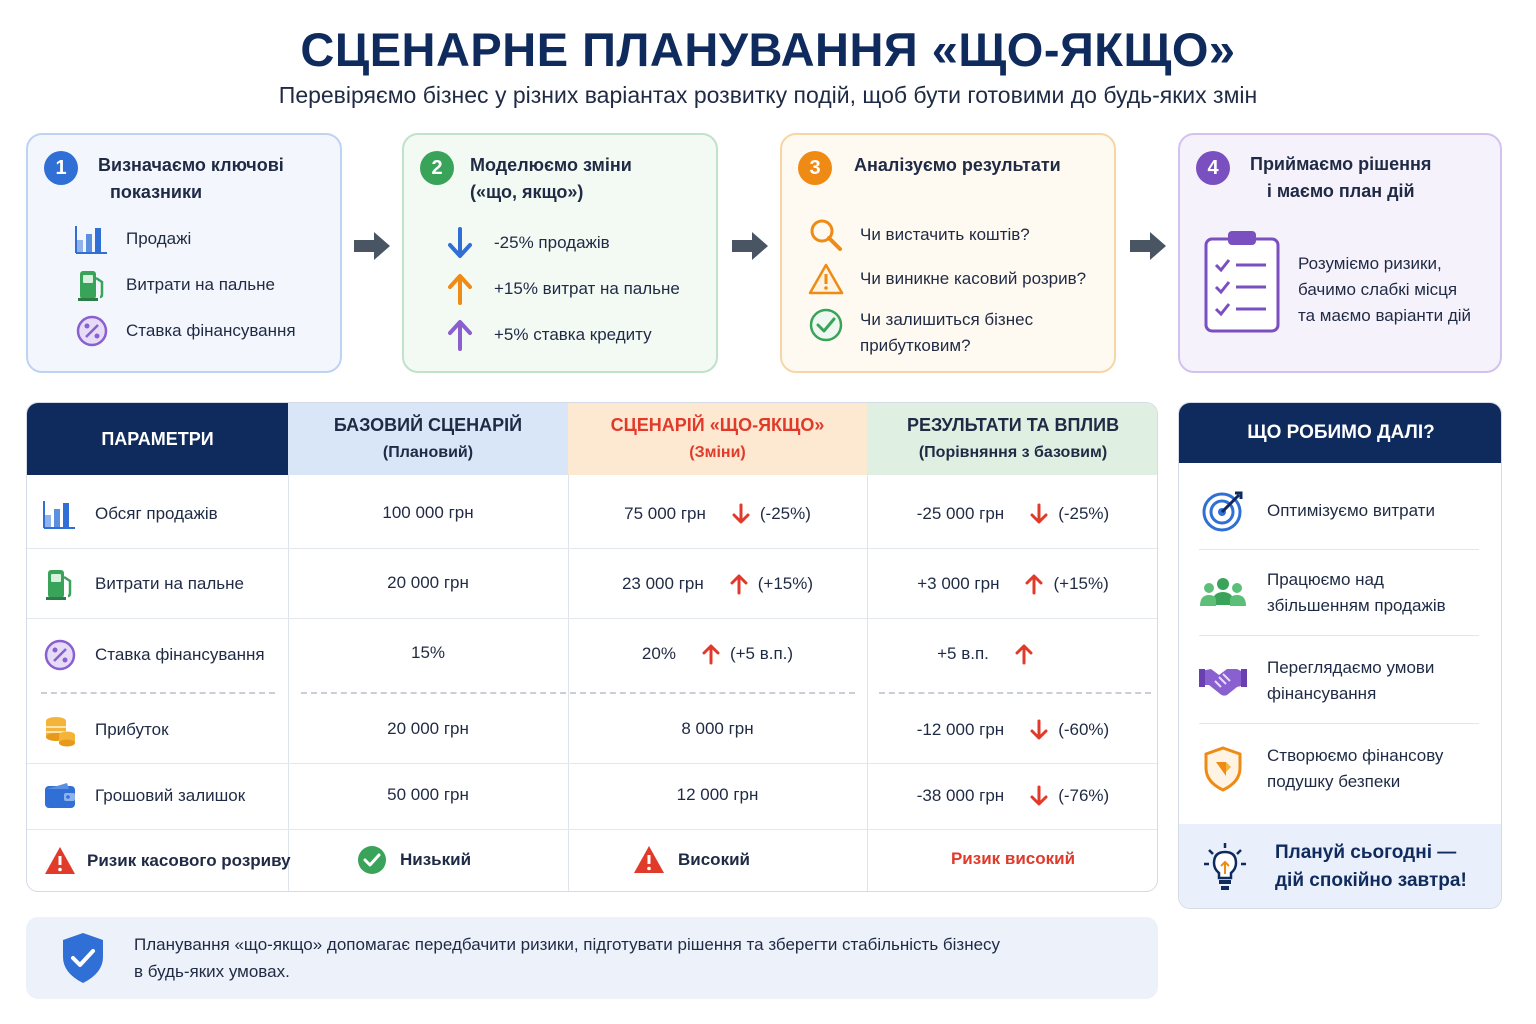  Describe the element at coordinates (525, 243) in the screenshot. I see `step2-item-sales-down: -25% продажів` at that location.